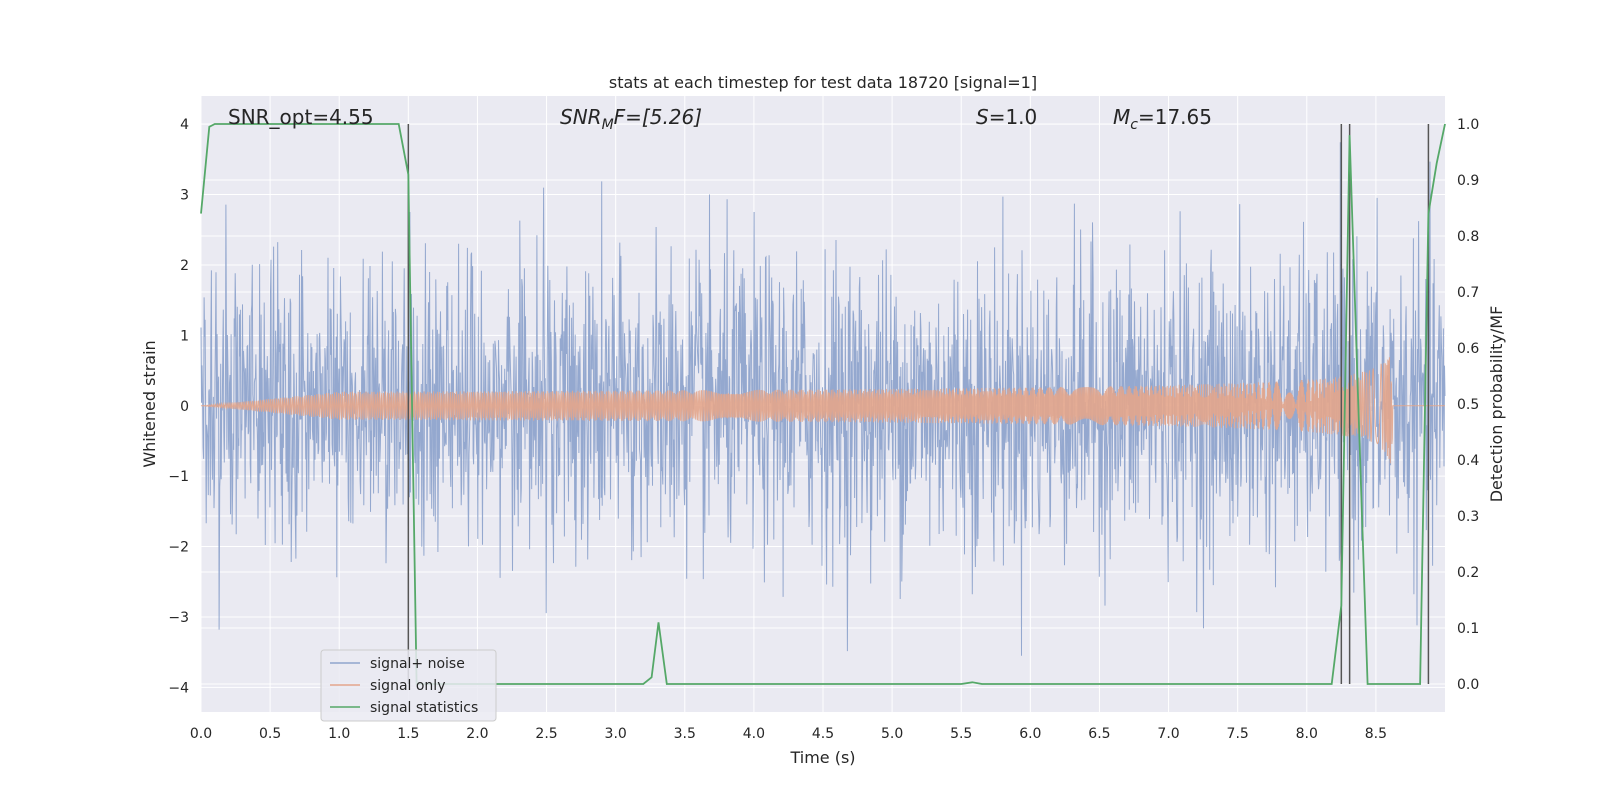 The height and width of the screenshot is (800, 1600). I want to click on y-axis-label: Whitened strain, so click(149, 403).